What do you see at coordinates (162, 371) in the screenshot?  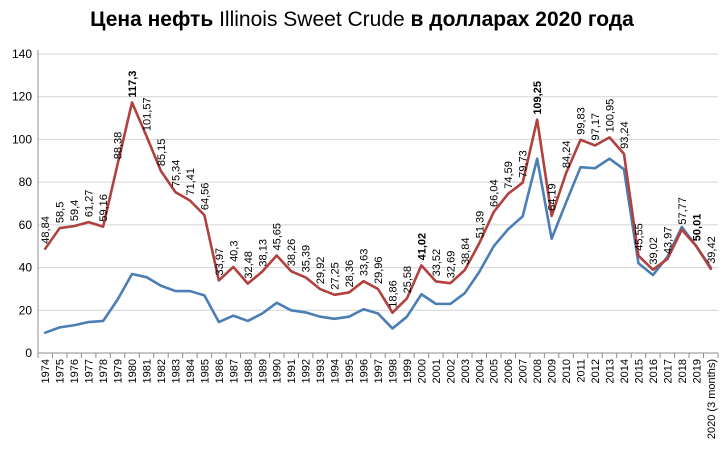 I see `x-tick-label: 1982` at bounding box center [162, 371].